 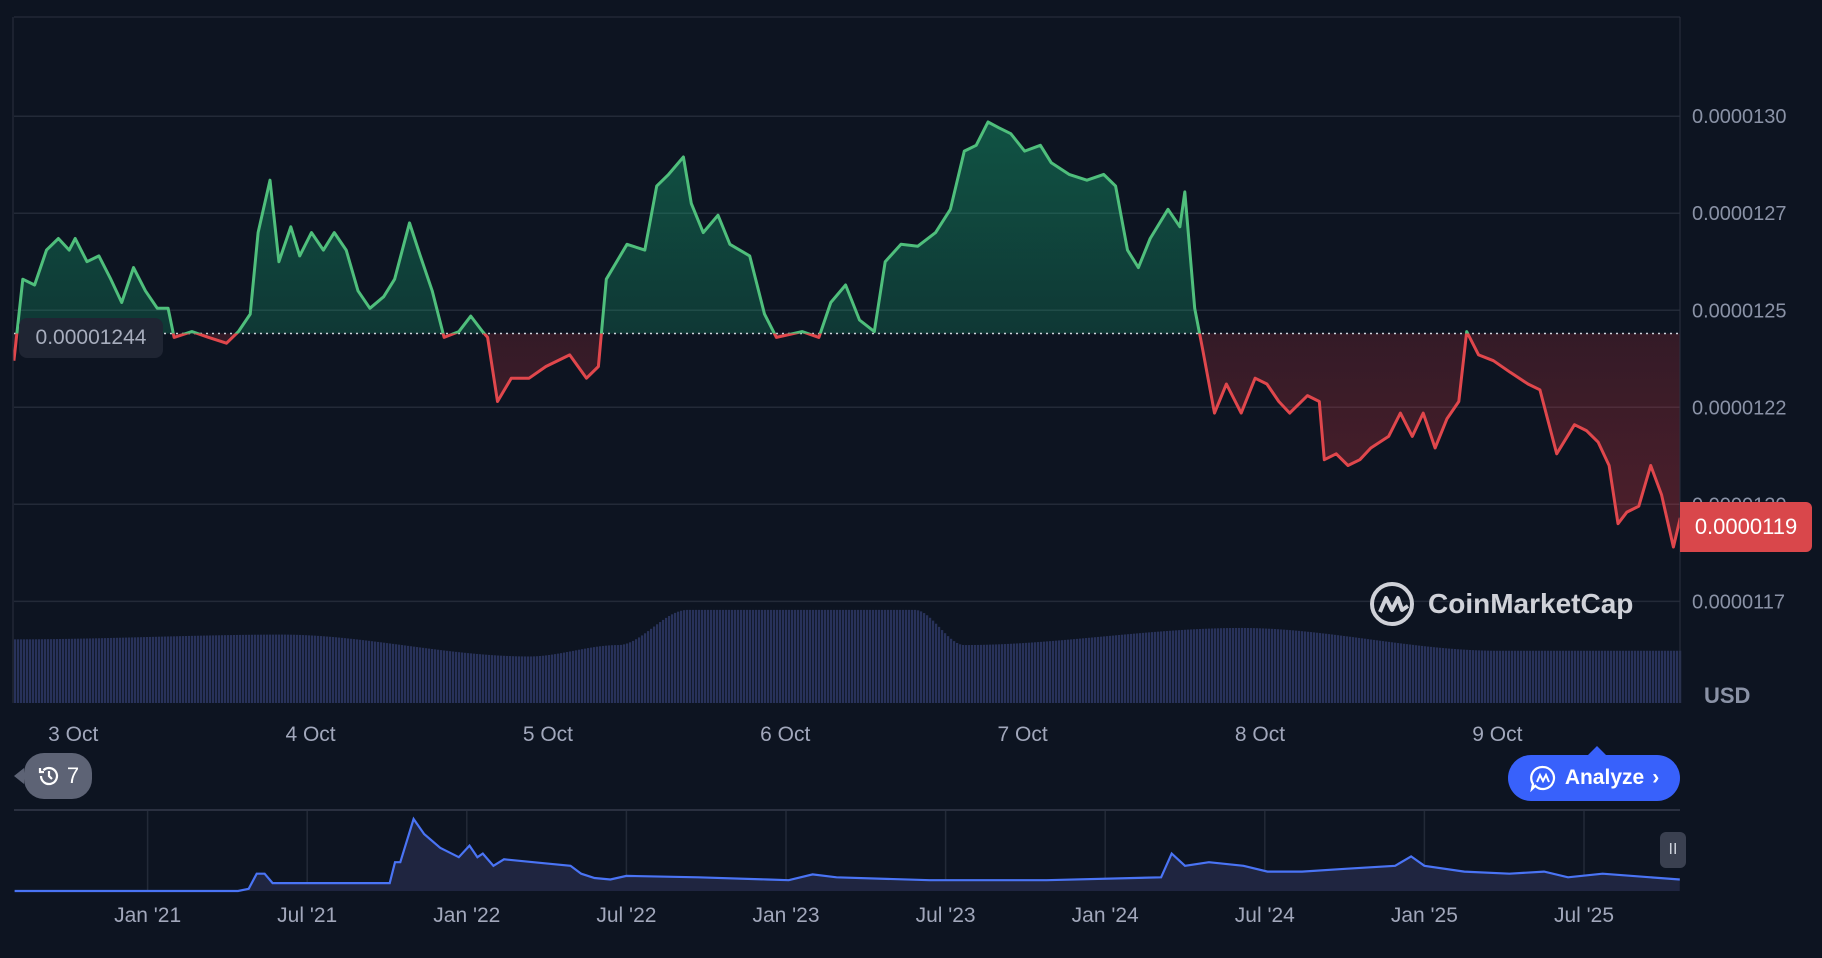 What do you see at coordinates (53, 776) in the screenshot?
I see `history-button: 7` at bounding box center [53, 776].